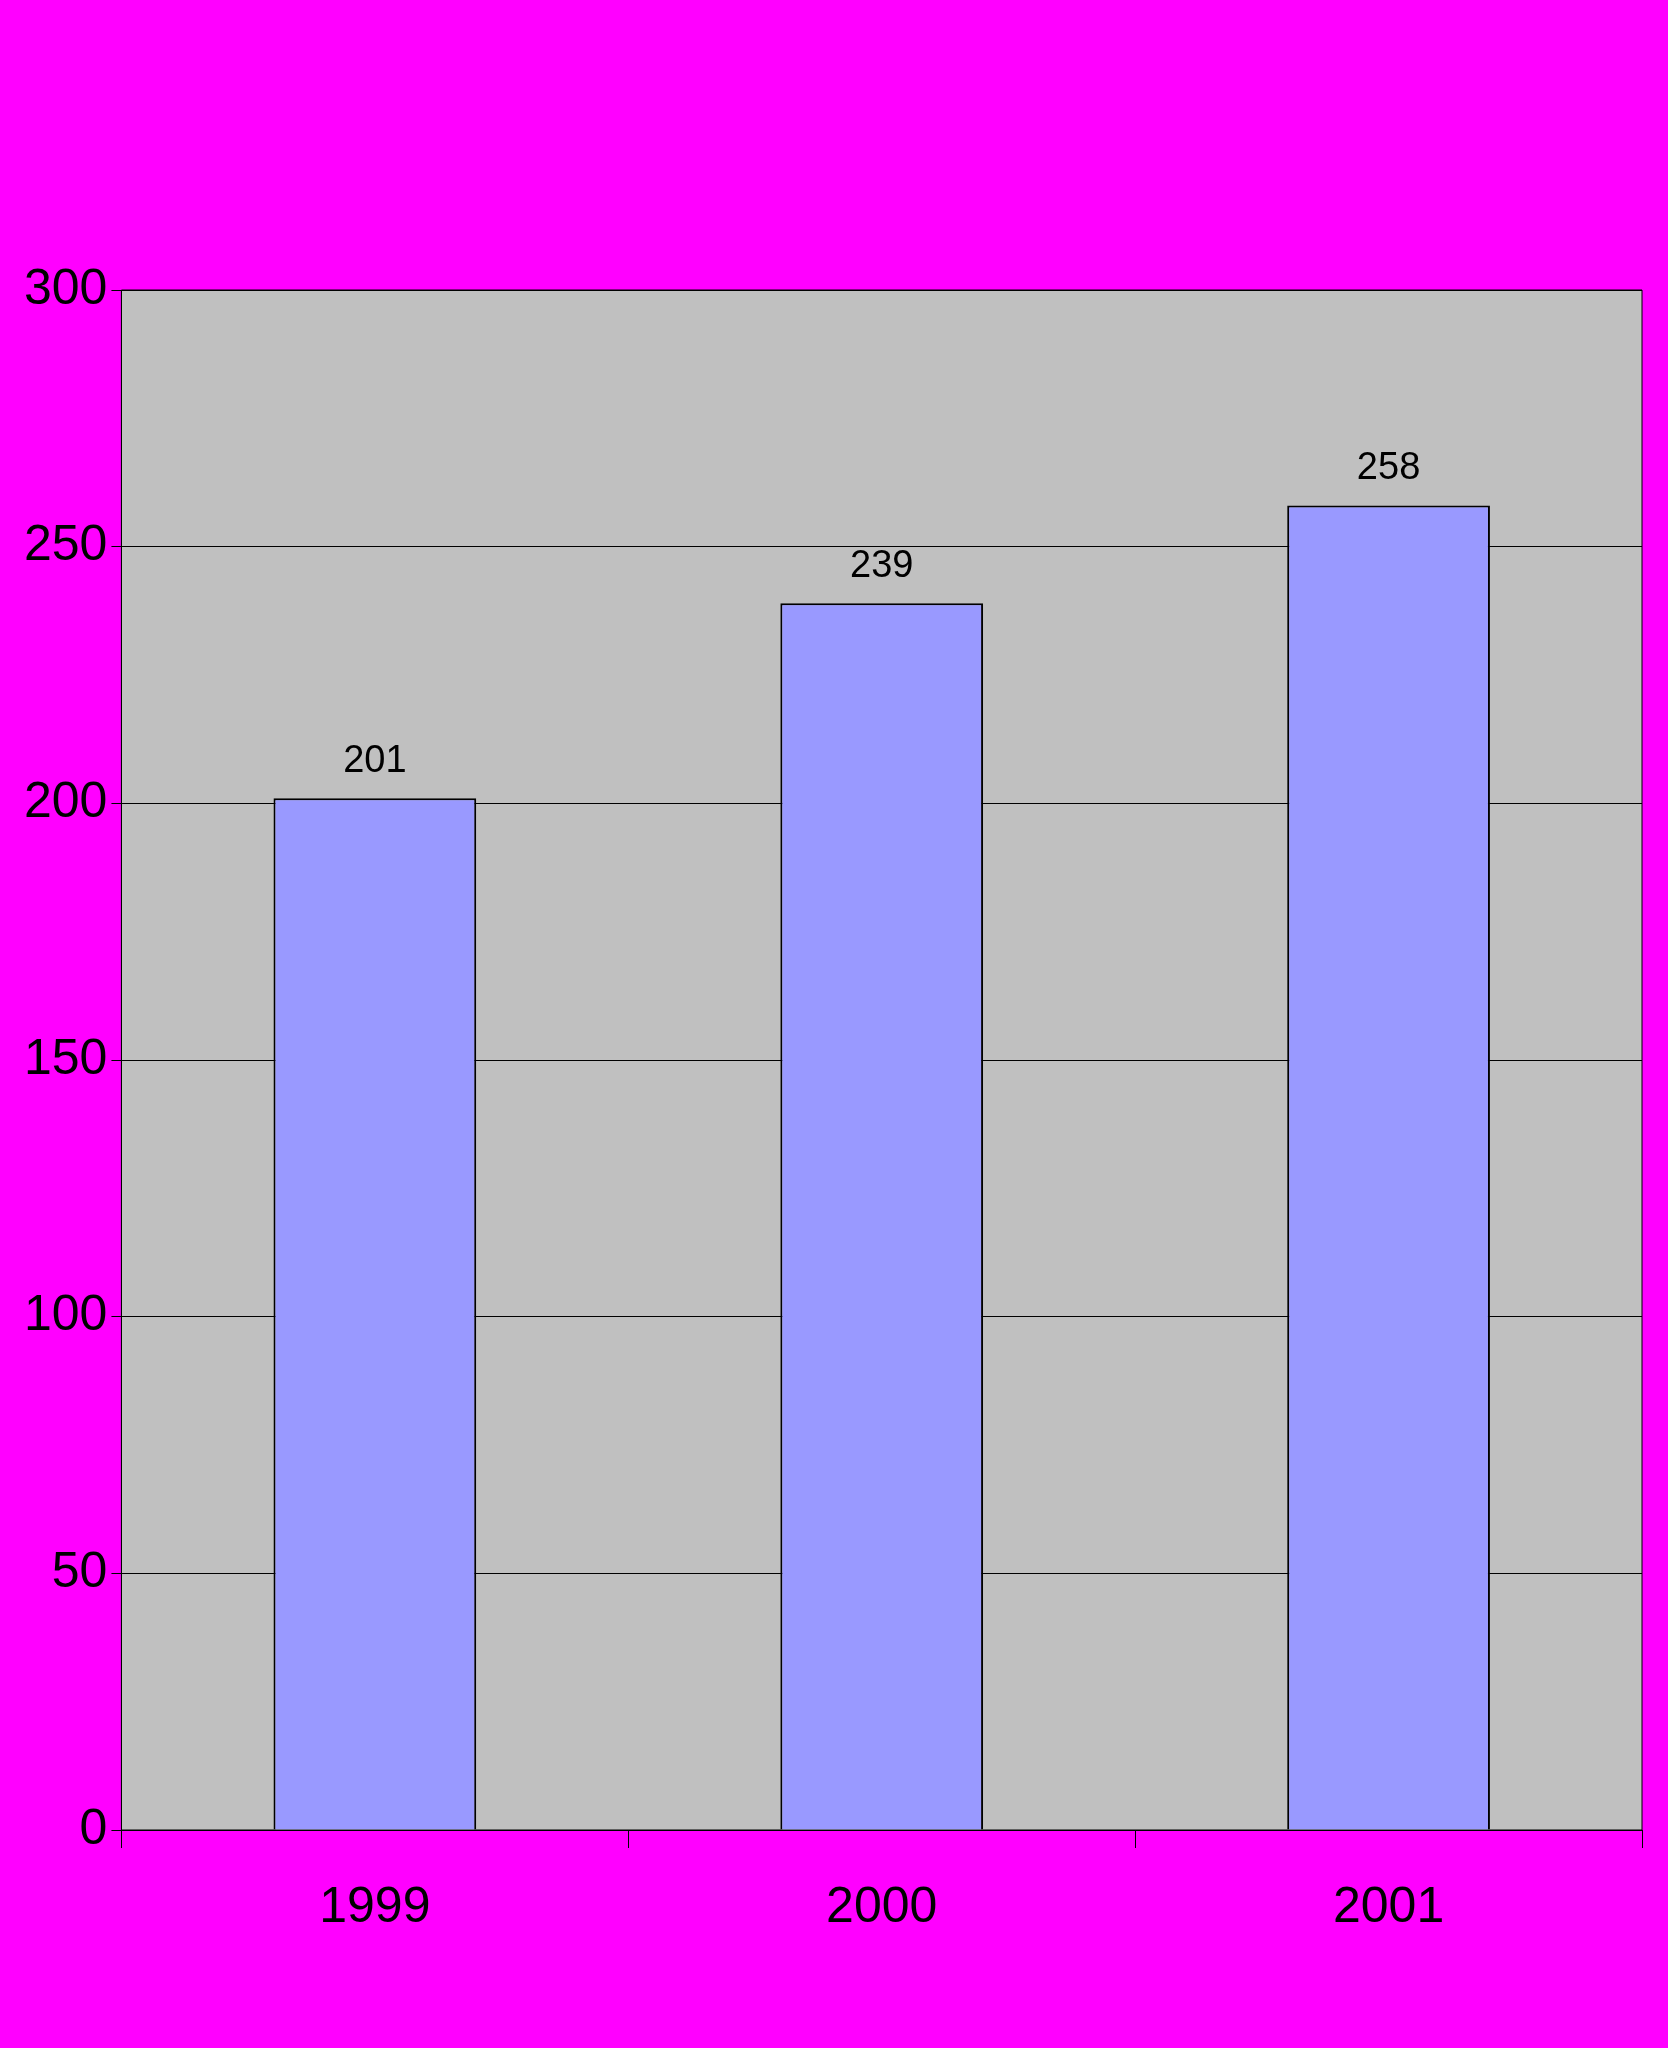  What do you see at coordinates (1388, 1904) in the screenshot?
I see `x-tick-label: 2001` at bounding box center [1388, 1904].